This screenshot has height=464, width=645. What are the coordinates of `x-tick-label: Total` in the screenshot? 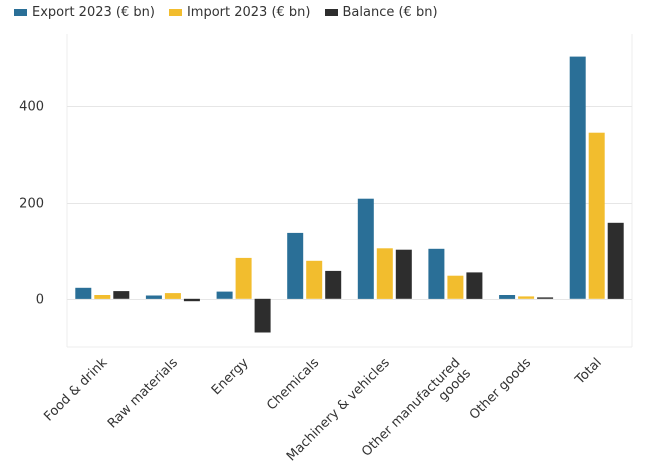 It's located at (588, 371).